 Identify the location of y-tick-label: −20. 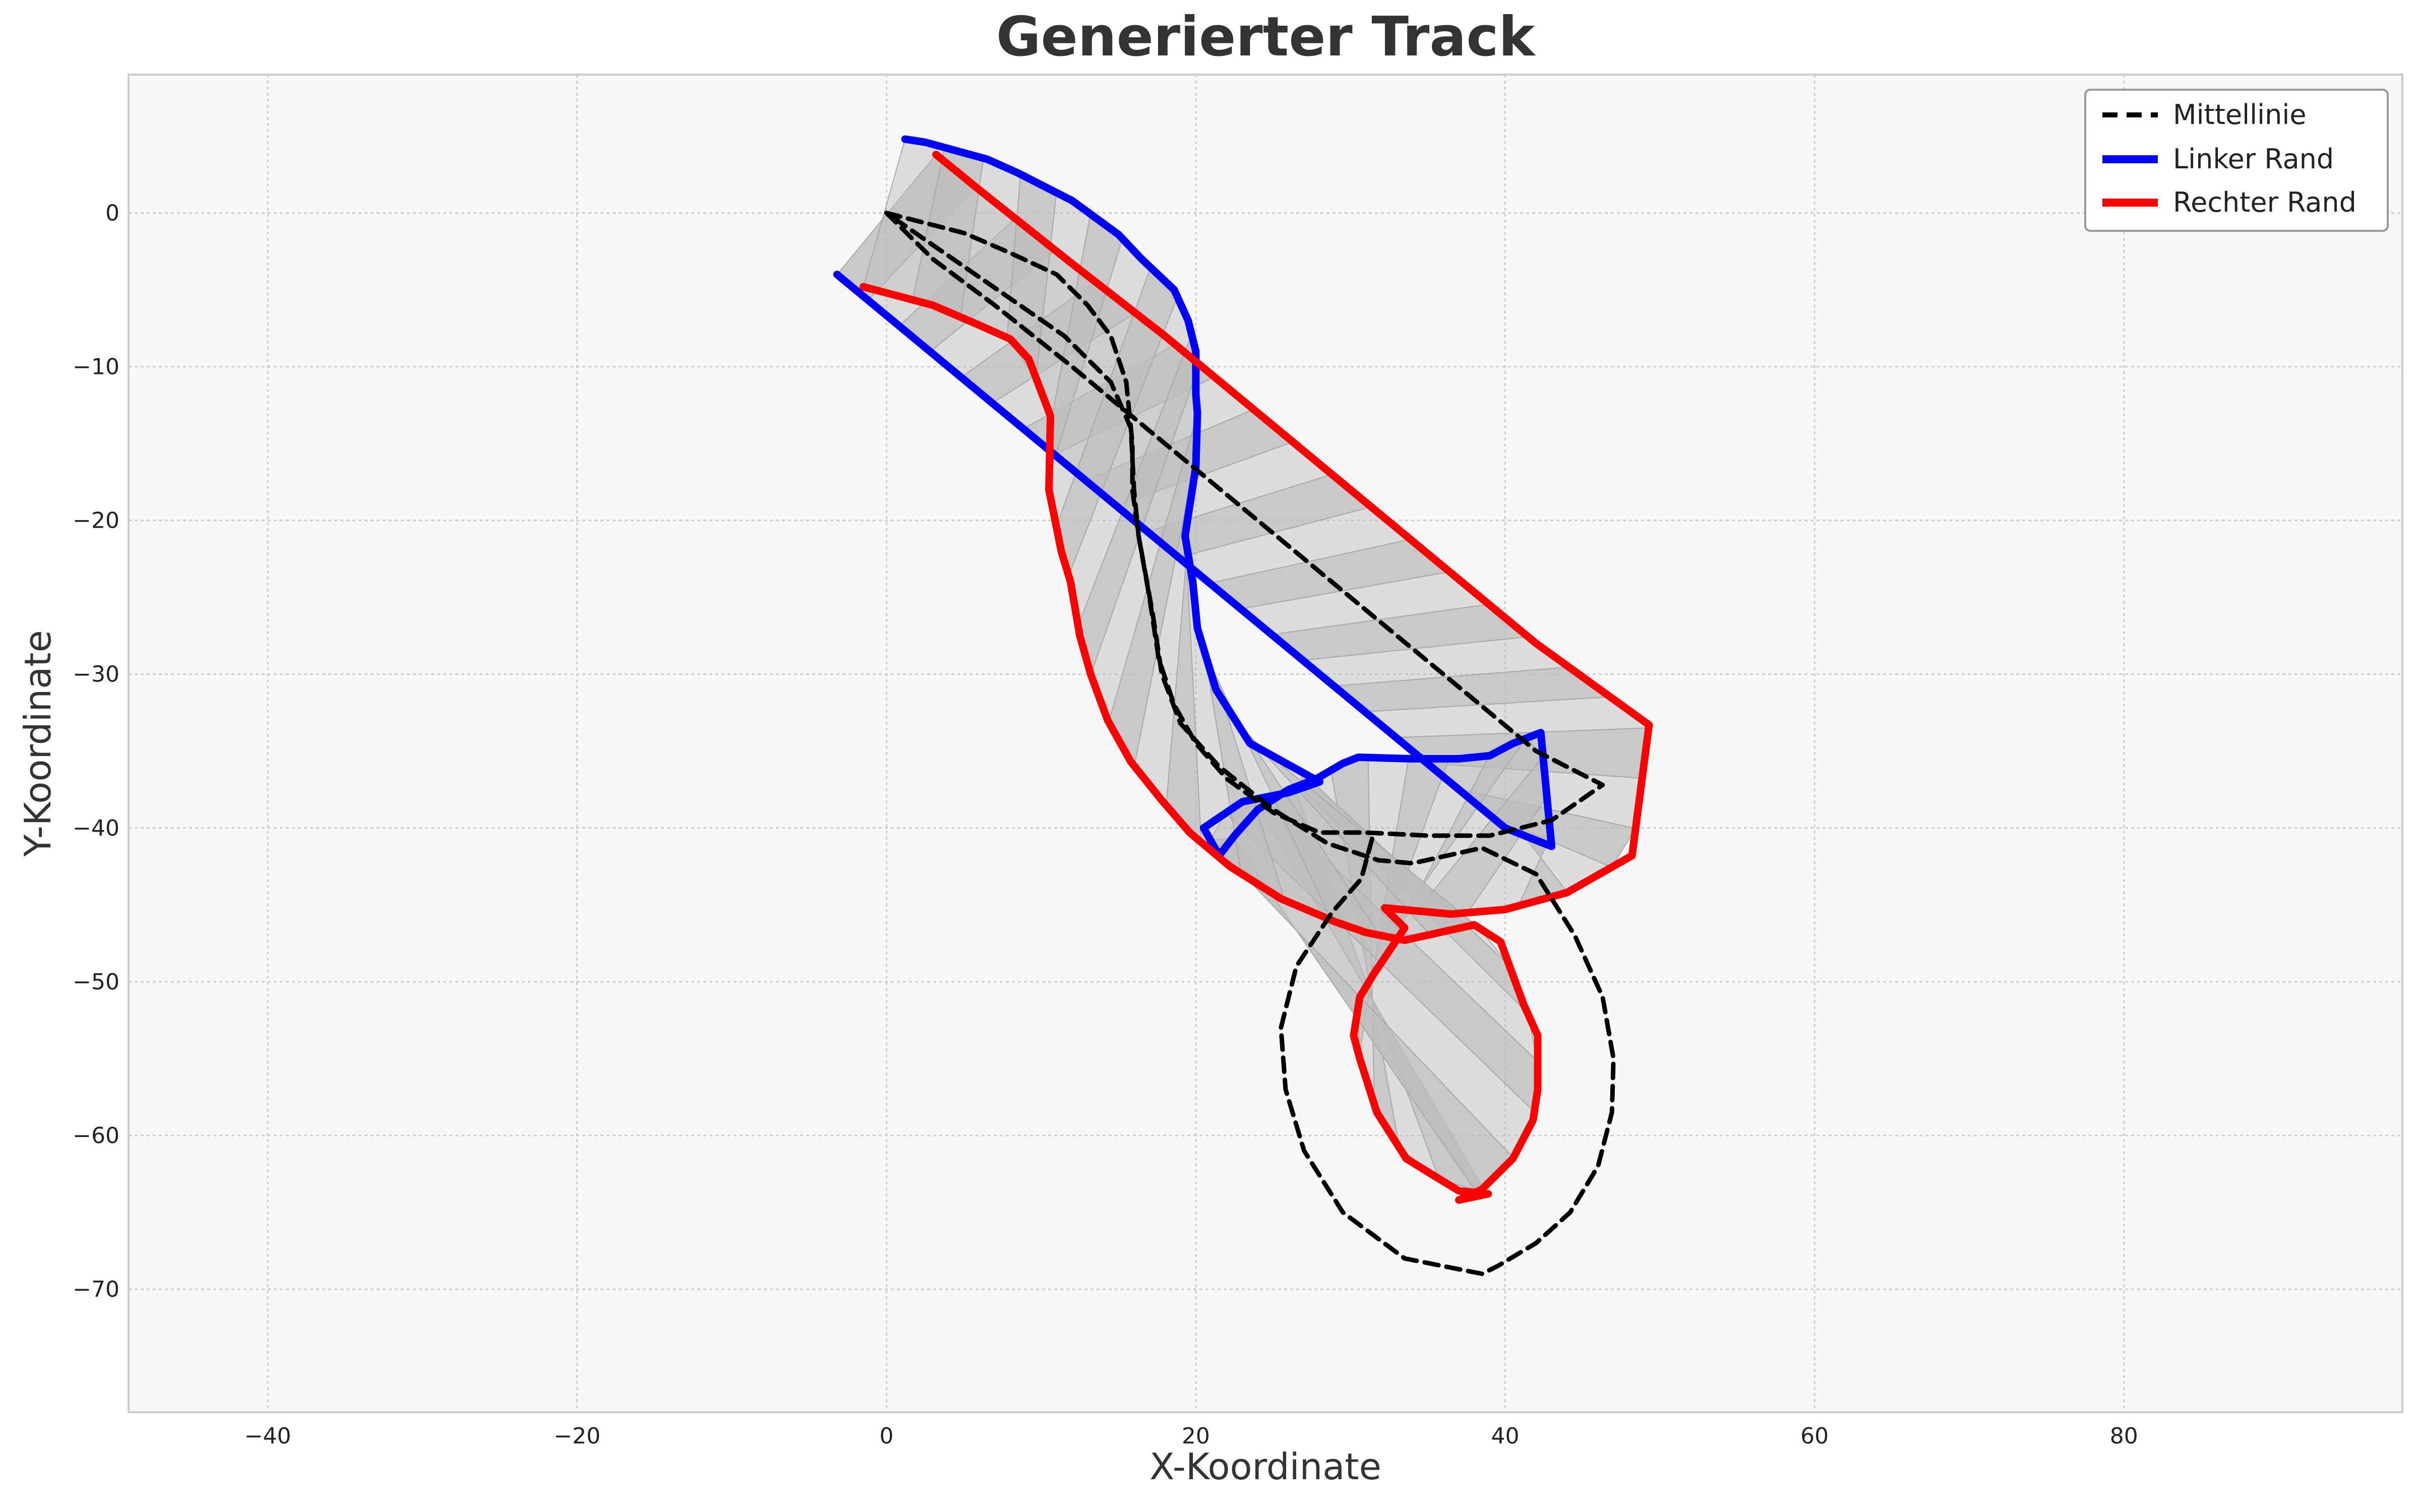
(96, 521).